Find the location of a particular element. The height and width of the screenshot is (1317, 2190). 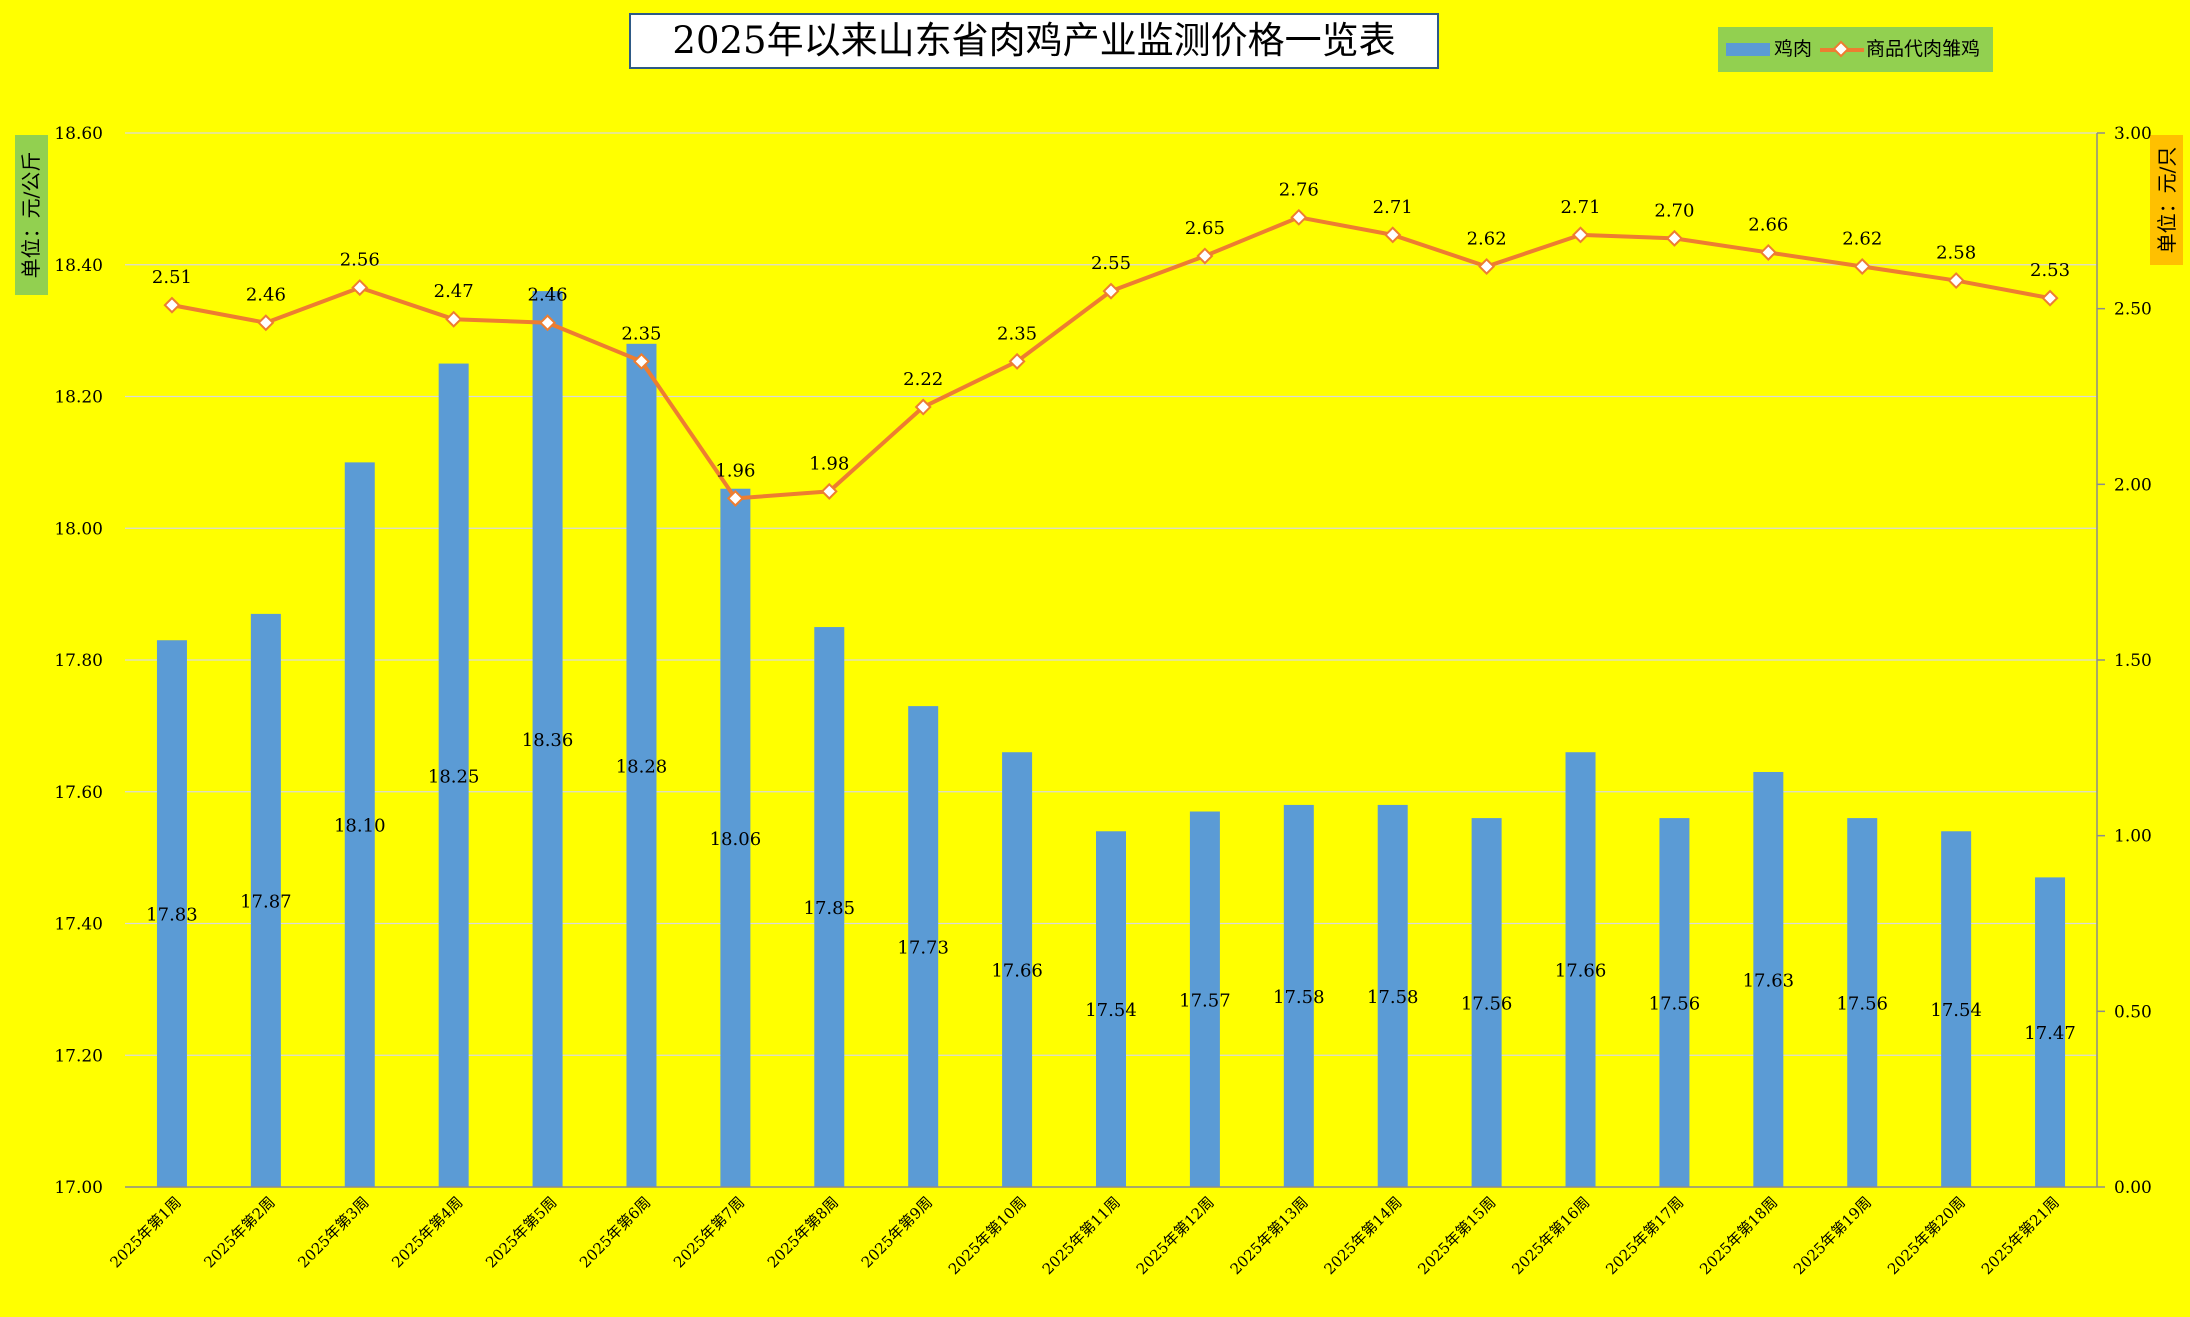

line-data-label: 2.76 is located at coordinates (1299, 189).